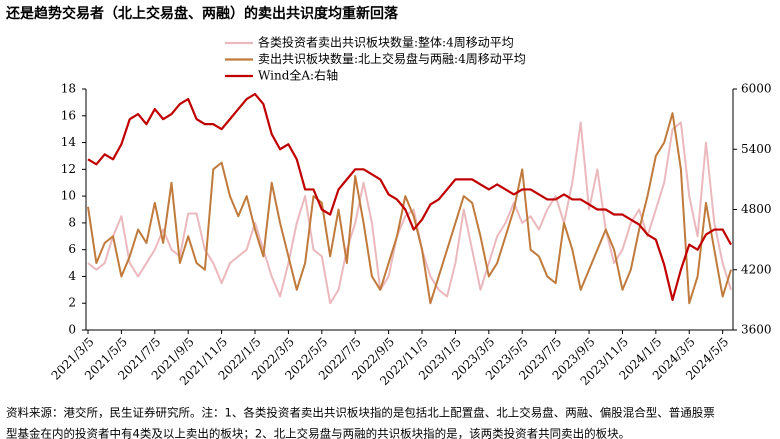  What do you see at coordinates (298, 75) in the screenshot?
I see `legend-label: Wind全A:右轴` at bounding box center [298, 75].